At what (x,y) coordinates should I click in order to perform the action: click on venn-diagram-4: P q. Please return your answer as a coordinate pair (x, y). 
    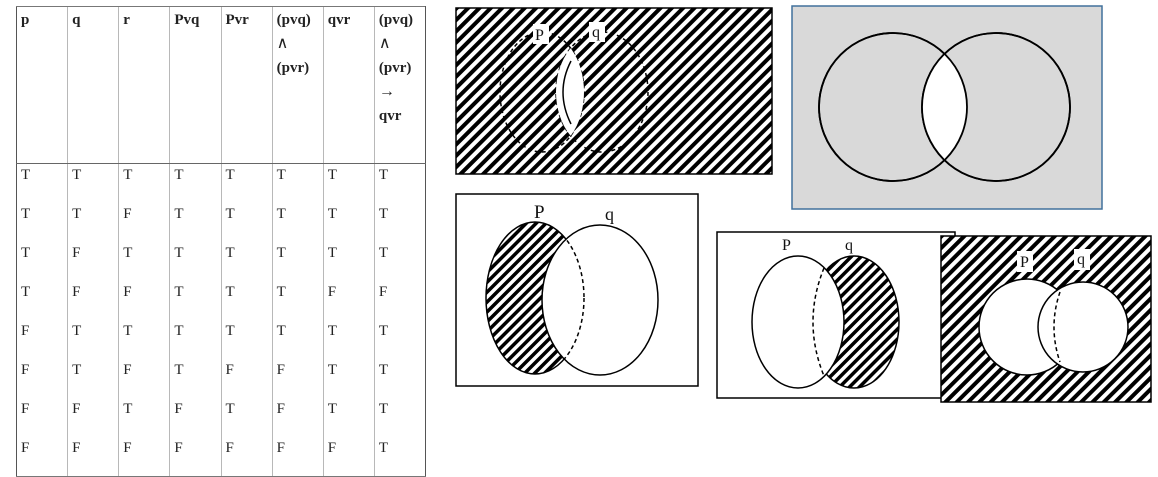
    Looking at the image, I should click on (837, 316).